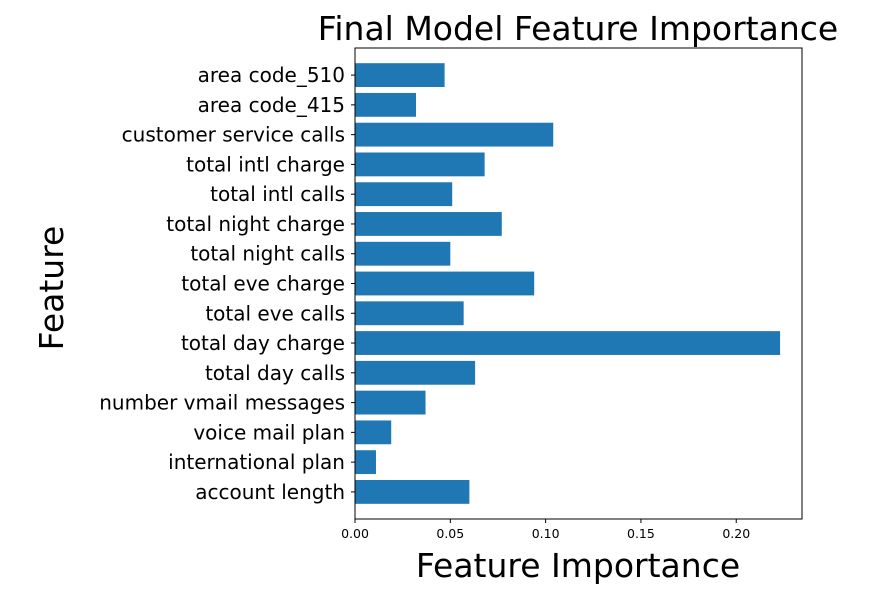  I want to click on y-tick-label: total day calls, so click(275, 373).